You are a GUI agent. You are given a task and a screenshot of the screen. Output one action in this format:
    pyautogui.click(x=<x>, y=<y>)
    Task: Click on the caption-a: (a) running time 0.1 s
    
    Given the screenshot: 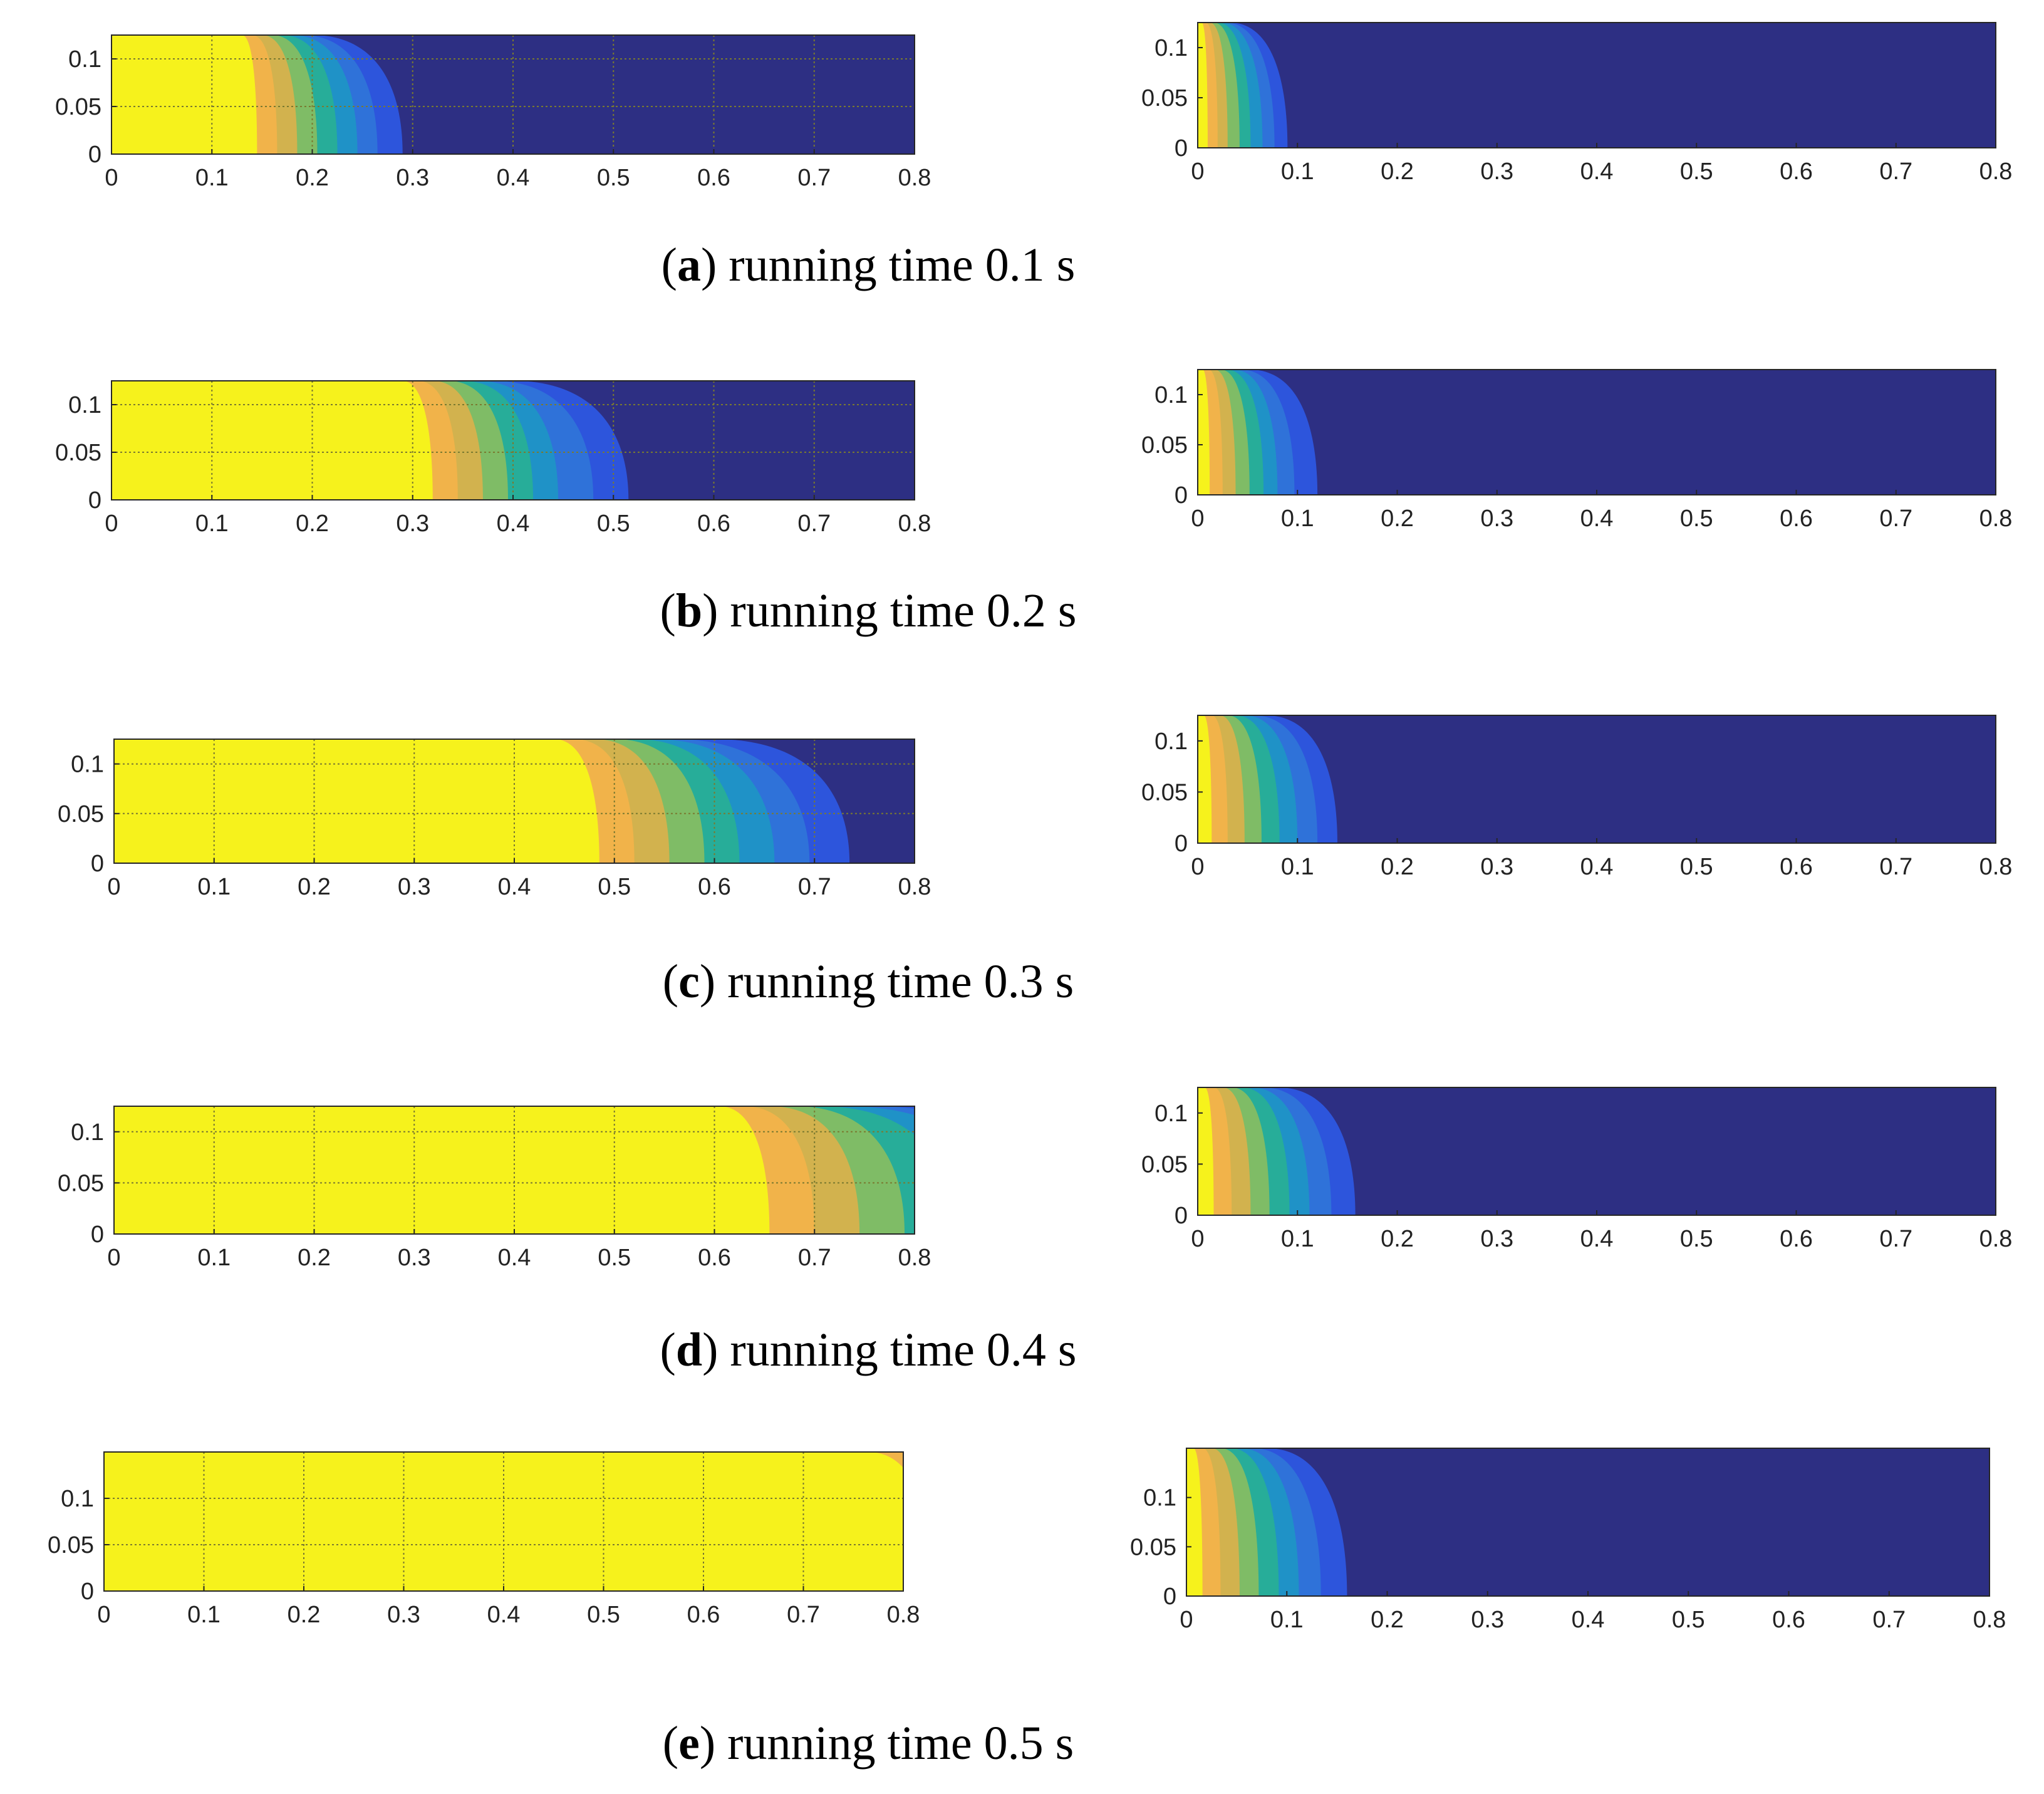 What is the action you would take?
    pyautogui.click(x=868, y=265)
    